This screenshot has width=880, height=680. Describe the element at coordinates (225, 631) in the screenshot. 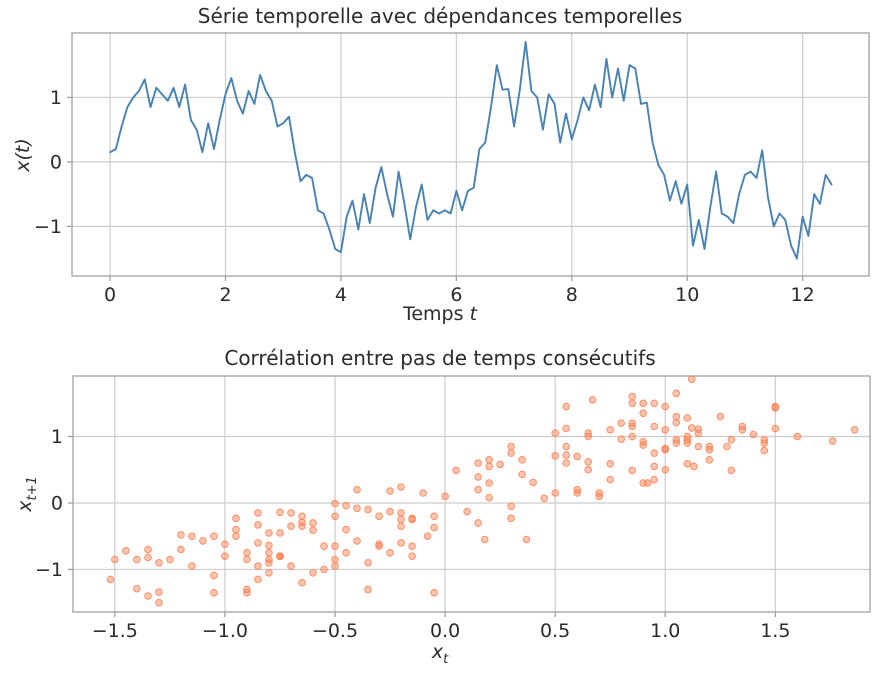

I see `x-tick-label: −1.0` at that location.